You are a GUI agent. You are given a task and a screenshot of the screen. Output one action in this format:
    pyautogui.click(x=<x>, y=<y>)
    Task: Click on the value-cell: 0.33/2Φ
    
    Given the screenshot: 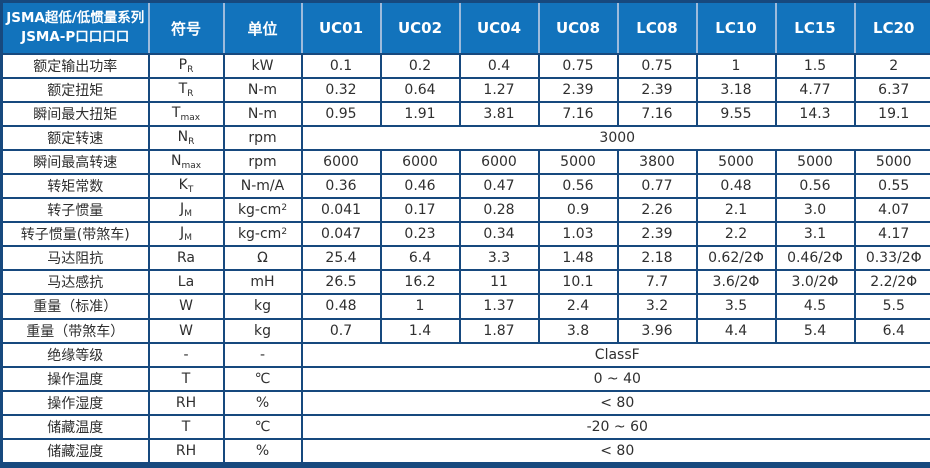 What is the action you would take?
    pyautogui.click(x=891, y=258)
    